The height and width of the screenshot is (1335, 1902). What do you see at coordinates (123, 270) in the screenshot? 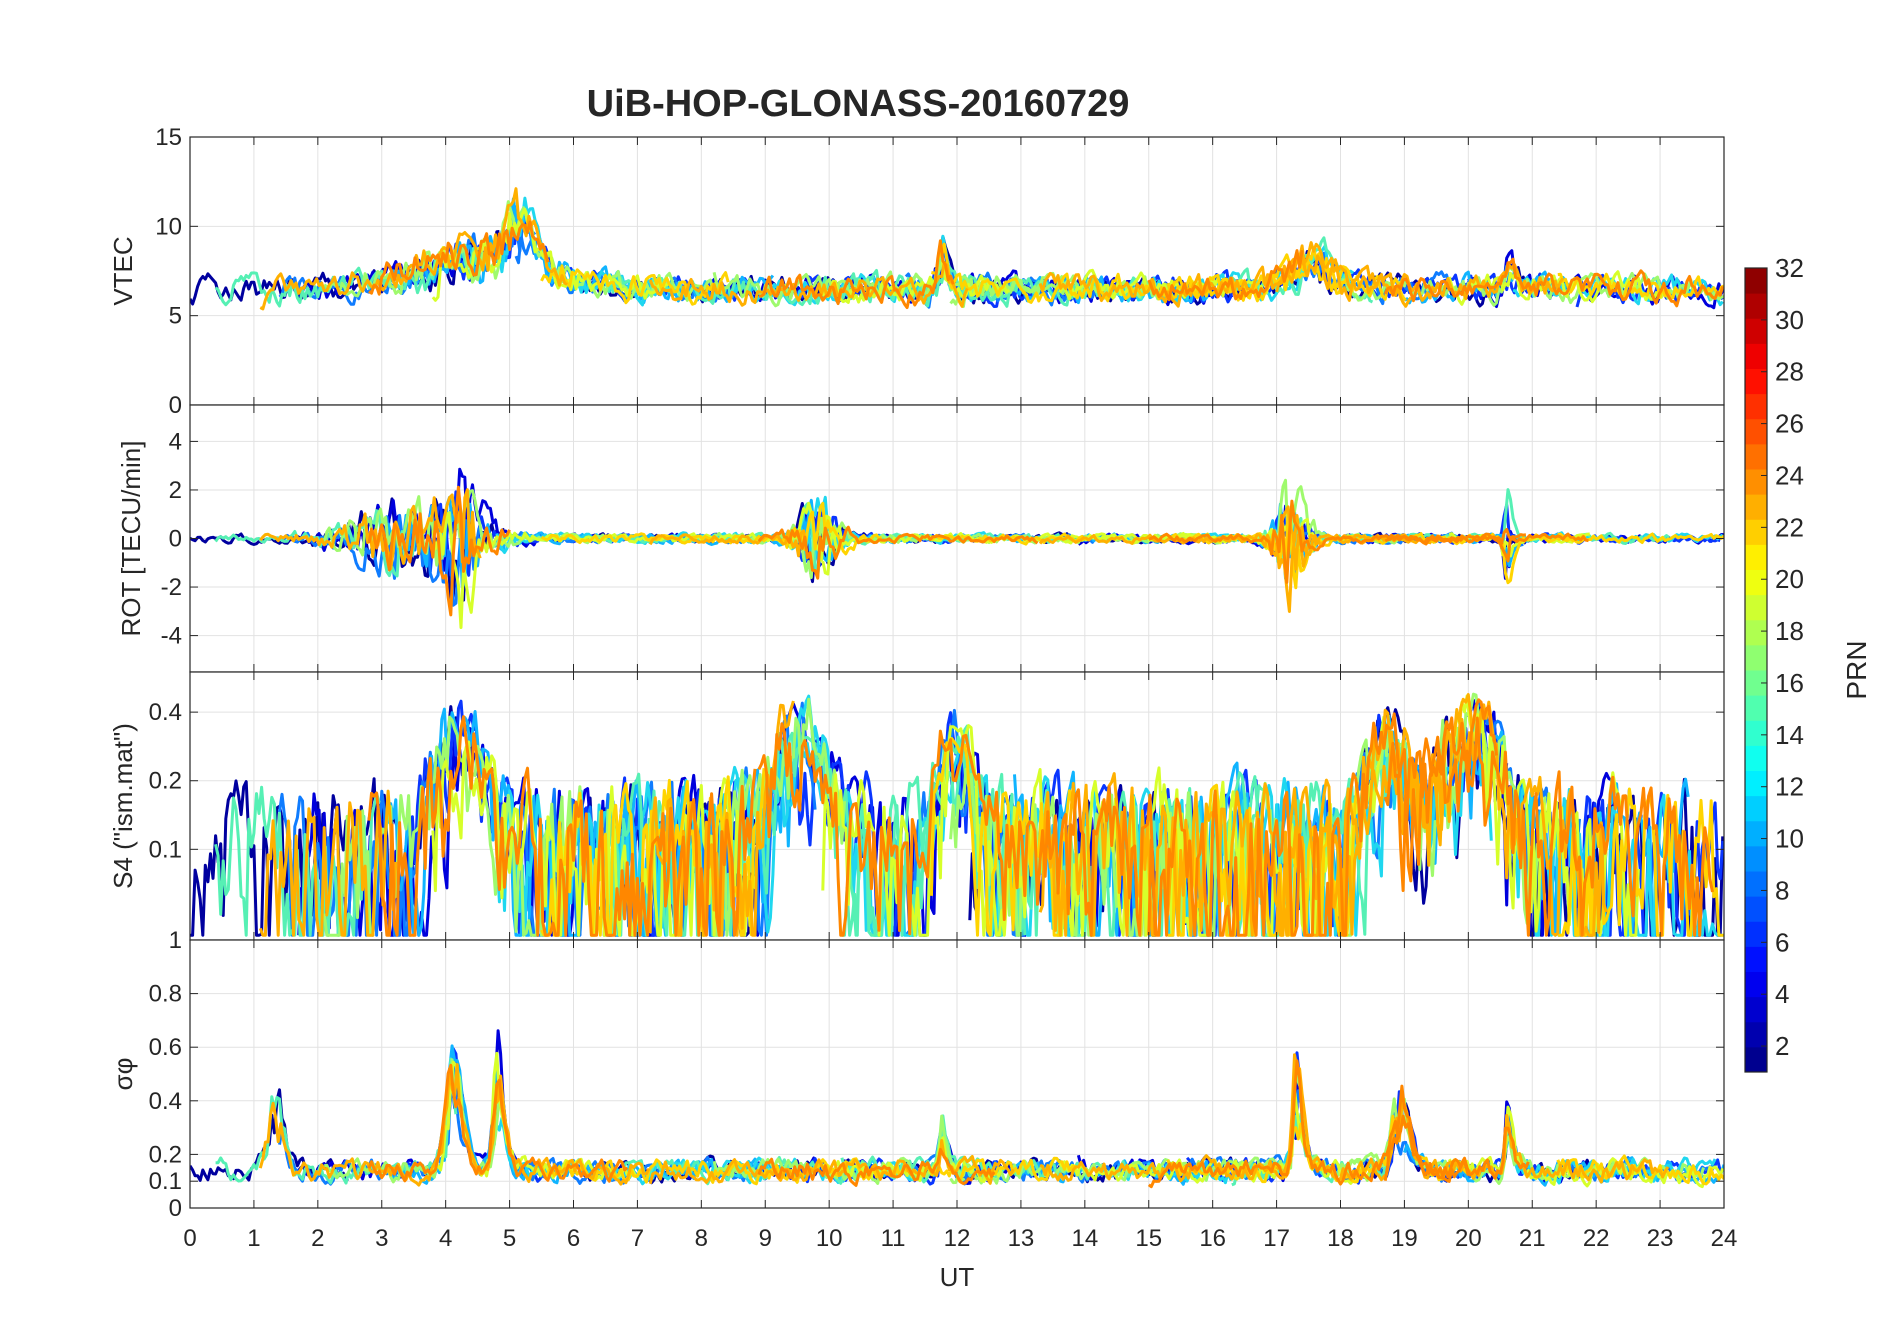
I see `y-axis-label: VTEC` at bounding box center [123, 270].